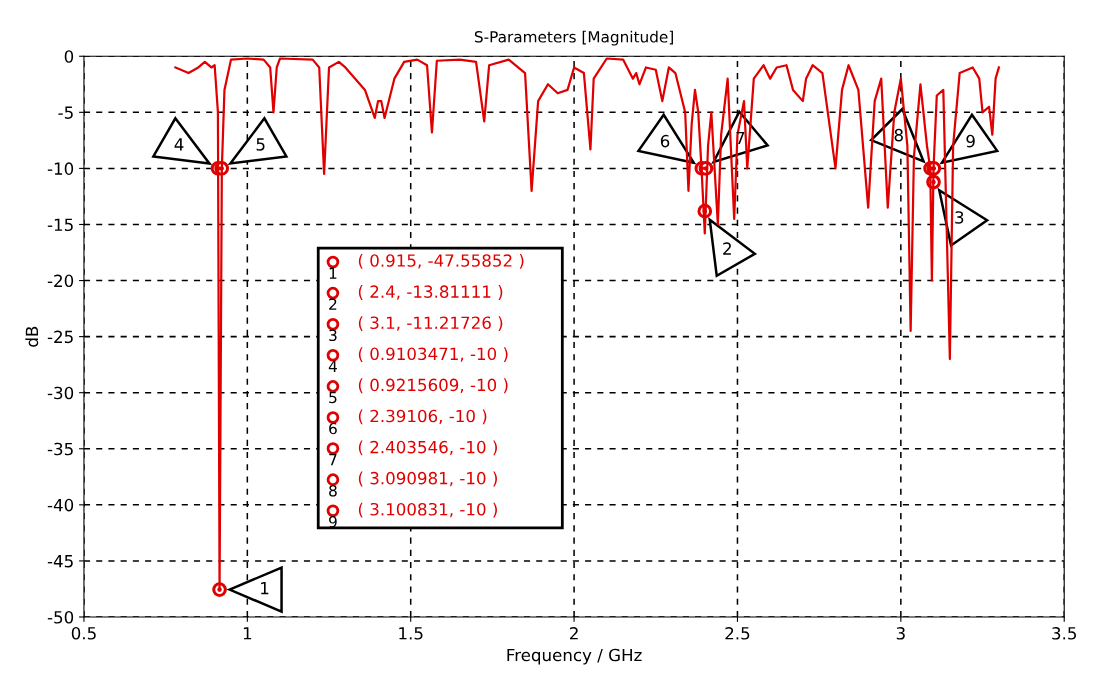 This screenshot has width=1096, height=686. Describe the element at coordinates (179, 144) in the screenshot. I see `annotation: 4` at that location.